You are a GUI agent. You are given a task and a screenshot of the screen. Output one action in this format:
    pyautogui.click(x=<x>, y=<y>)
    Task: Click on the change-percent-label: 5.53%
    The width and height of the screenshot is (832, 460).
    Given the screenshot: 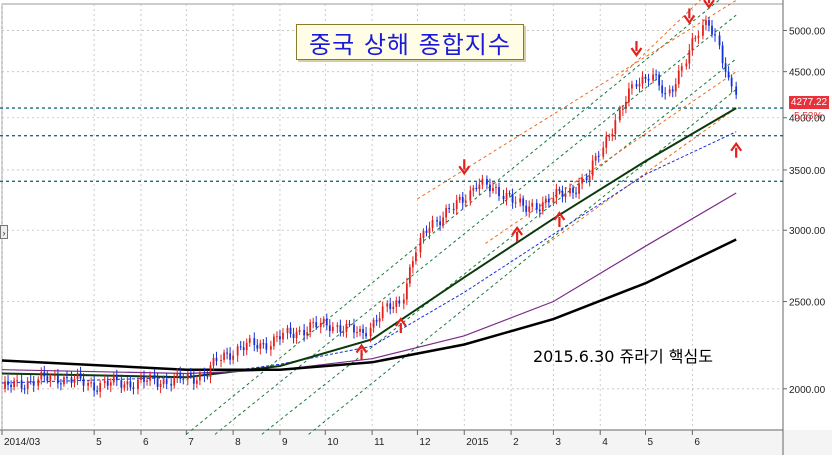 What is the action you would take?
    pyautogui.click(x=808, y=116)
    